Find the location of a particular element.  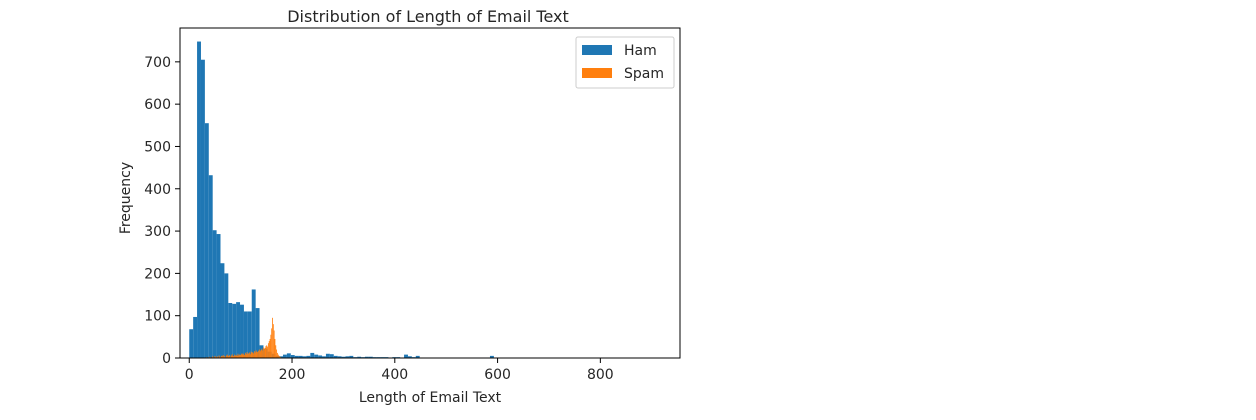

chart-title: Distribution of Length of Email Text is located at coordinates (428, 16).